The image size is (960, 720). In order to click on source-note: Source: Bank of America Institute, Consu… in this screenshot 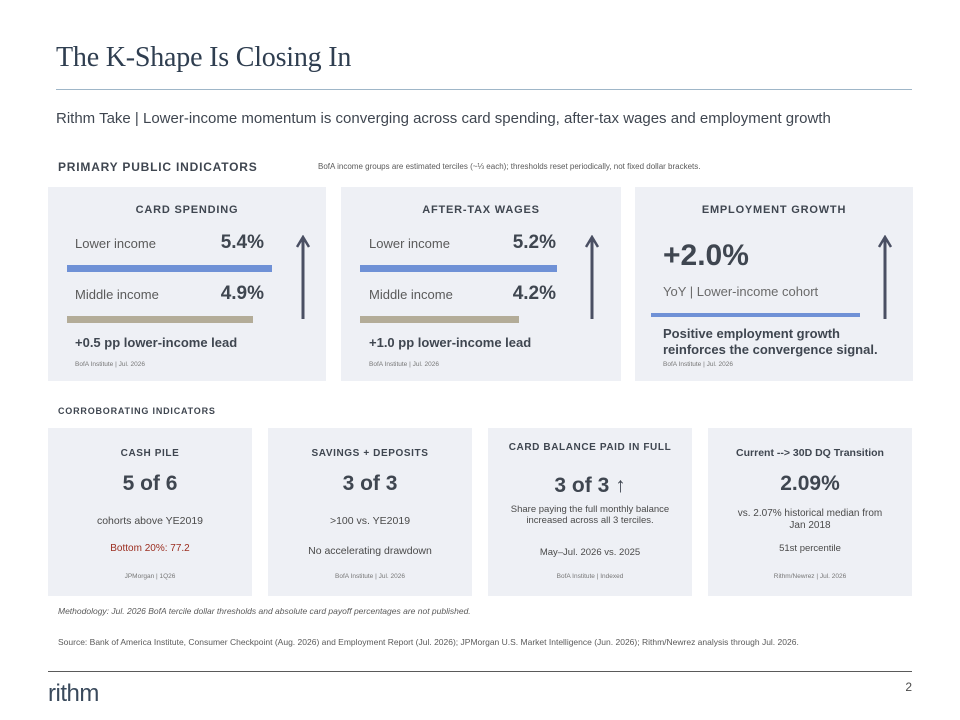, I will do `click(428, 642)`.